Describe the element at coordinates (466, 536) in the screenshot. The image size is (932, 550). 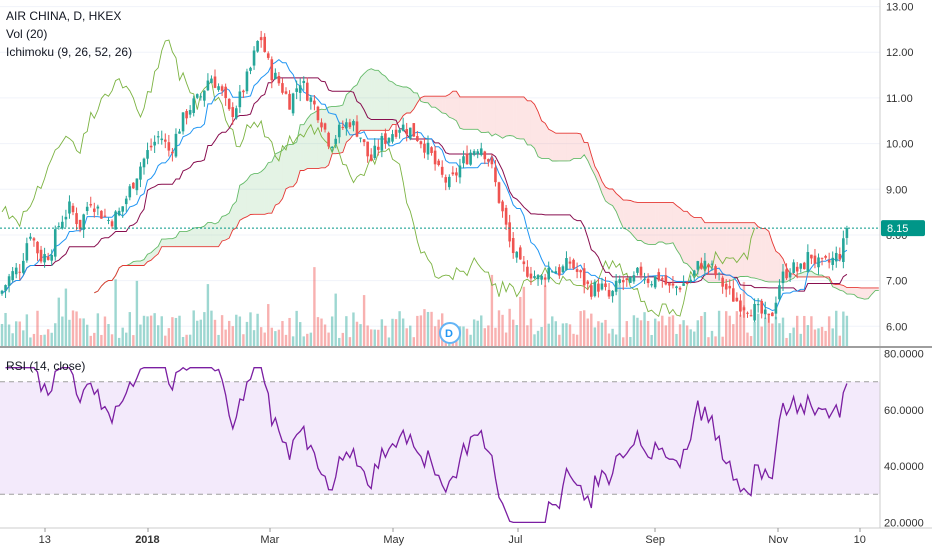
I see `time-axis: 13 2018 Mar May Jul Sep Nov 10` at that location.